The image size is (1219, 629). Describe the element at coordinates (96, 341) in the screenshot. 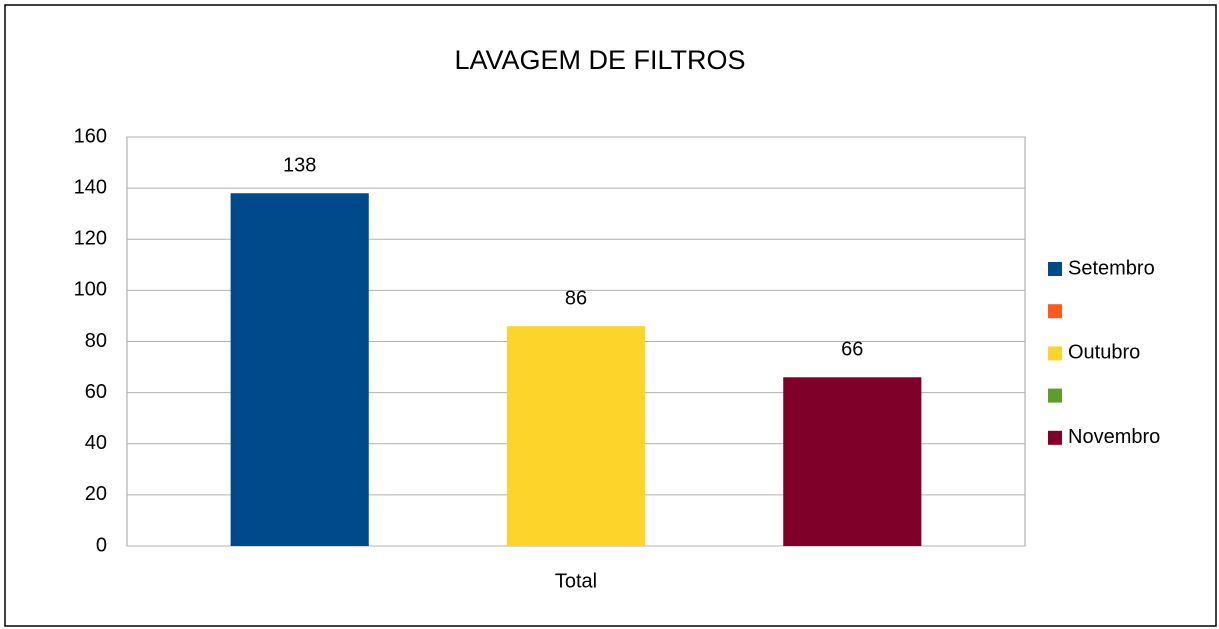

I see `y-tick-label: 80` at that location.